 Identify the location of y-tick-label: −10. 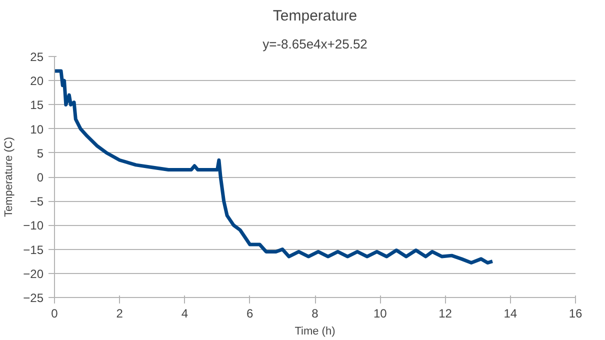
(33, 225).